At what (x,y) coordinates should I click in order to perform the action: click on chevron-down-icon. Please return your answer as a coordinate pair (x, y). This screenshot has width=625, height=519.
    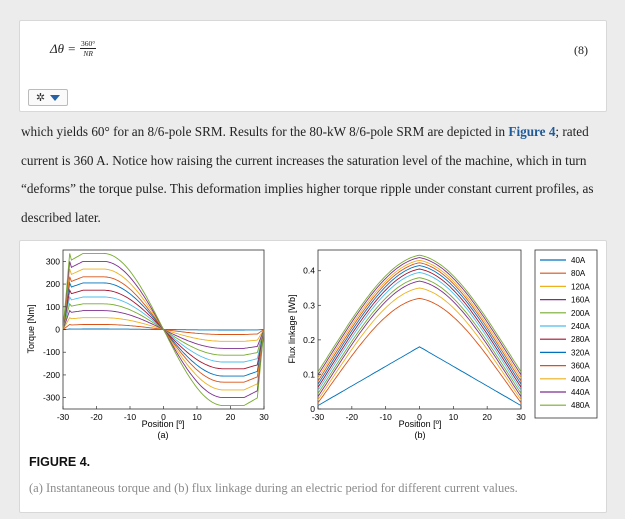
    Looking at the image, I should click on (55, 97).